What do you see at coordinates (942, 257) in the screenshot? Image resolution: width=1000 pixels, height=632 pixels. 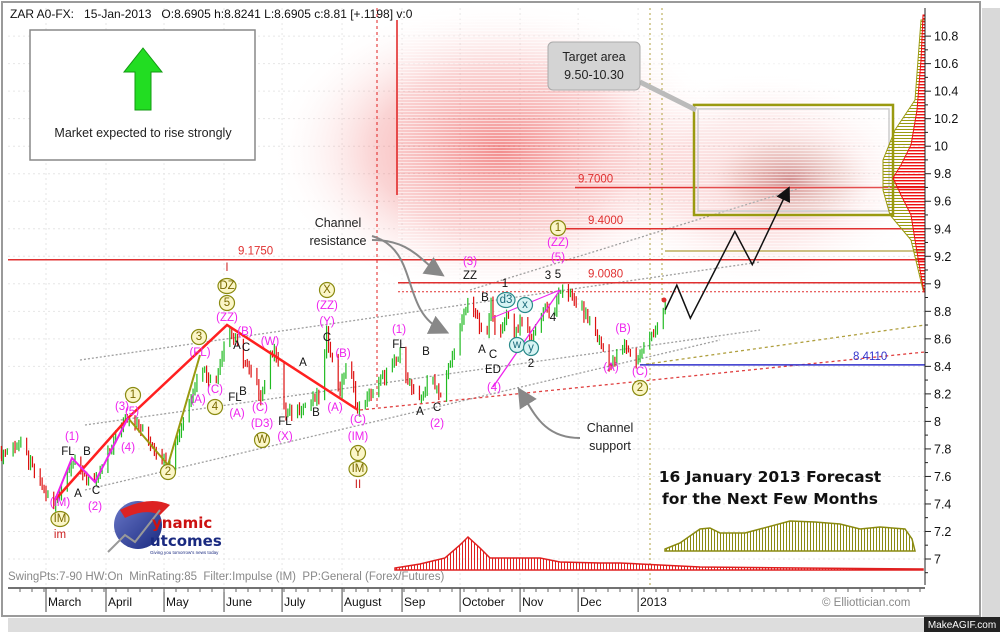 I see `y-tick-label: 9.2` at bounding box center [942, 257].